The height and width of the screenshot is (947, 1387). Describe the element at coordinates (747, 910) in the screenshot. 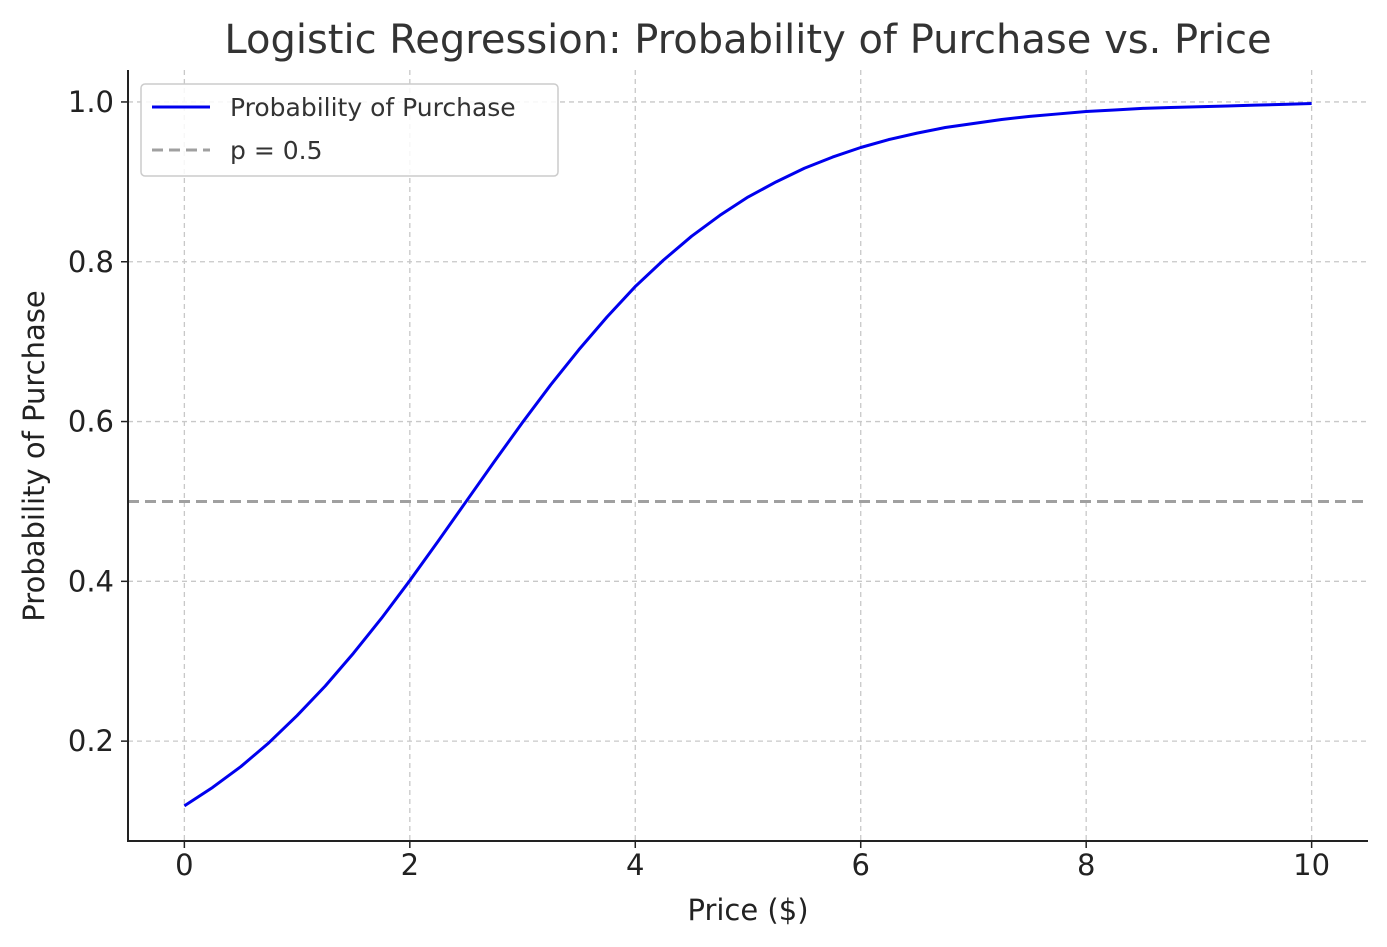

I see `x-axis-label: Price ($)` at that location.